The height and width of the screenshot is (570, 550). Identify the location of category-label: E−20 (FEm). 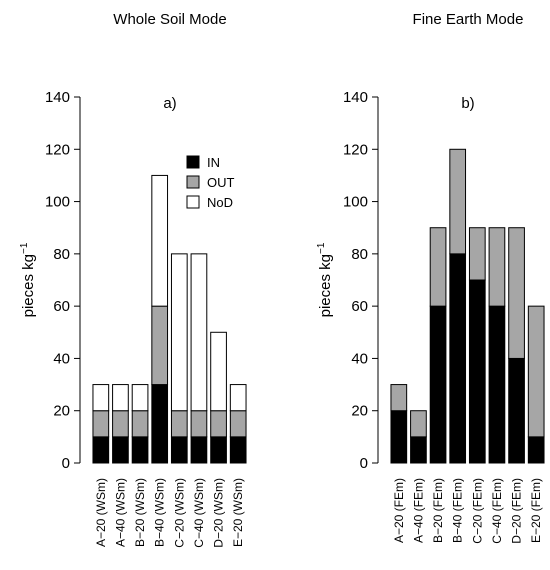
(536, 510).